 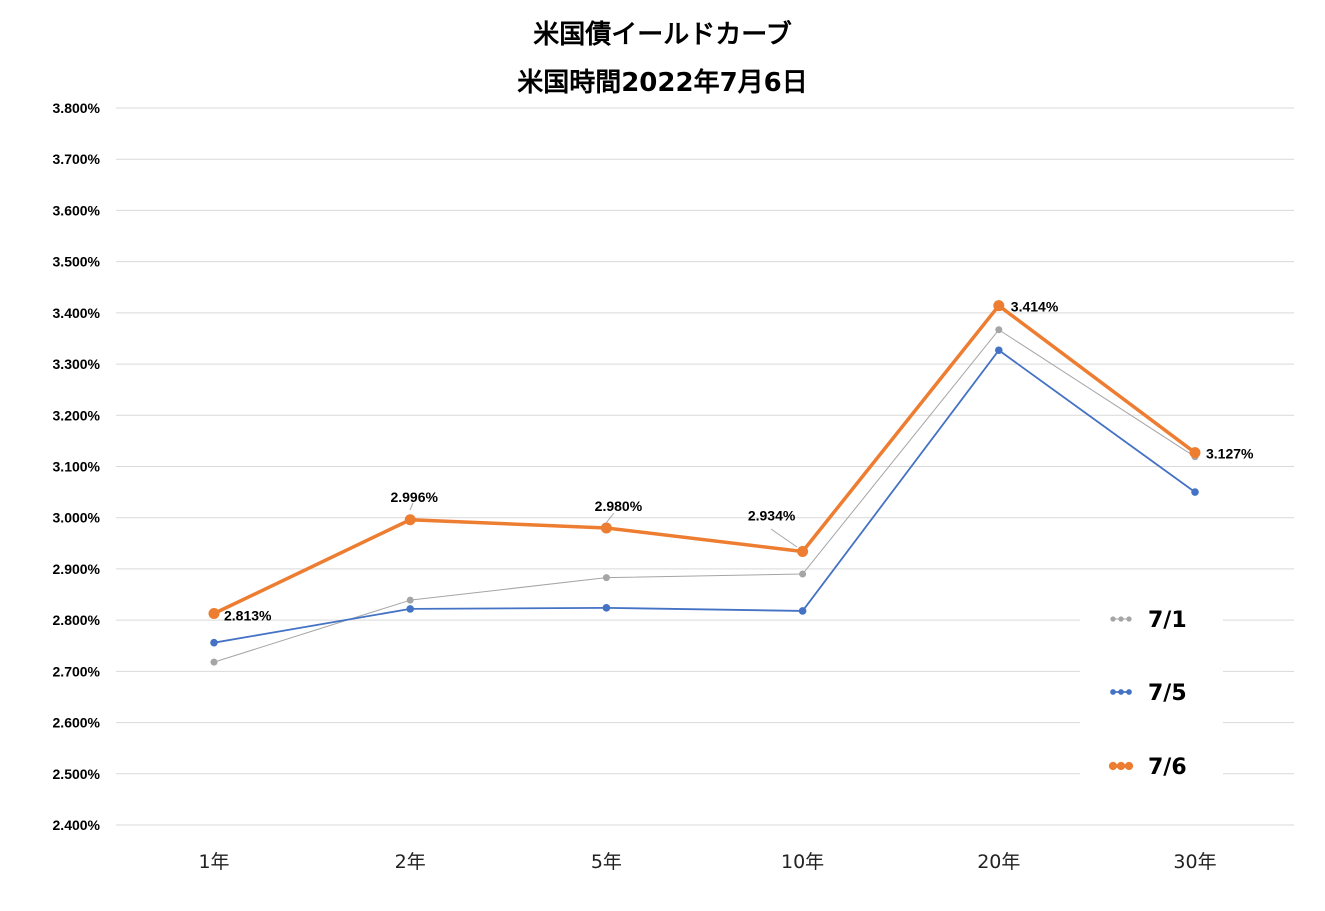 I want to click on legend-item: 7/6, so click(x=1147, y=767).